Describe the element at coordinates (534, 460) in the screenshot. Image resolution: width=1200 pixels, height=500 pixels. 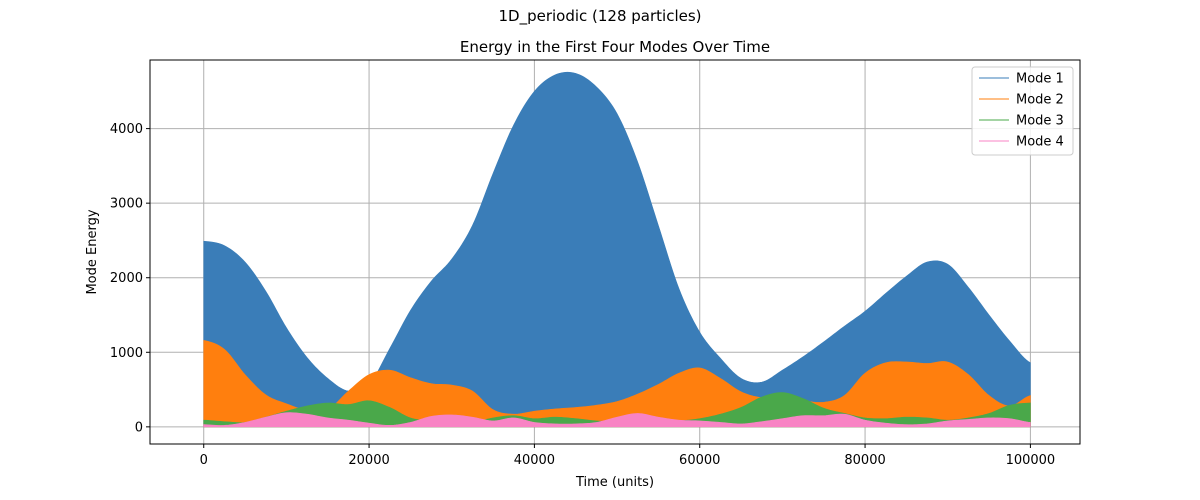
I see `x-tick-label: 40000` at that location.